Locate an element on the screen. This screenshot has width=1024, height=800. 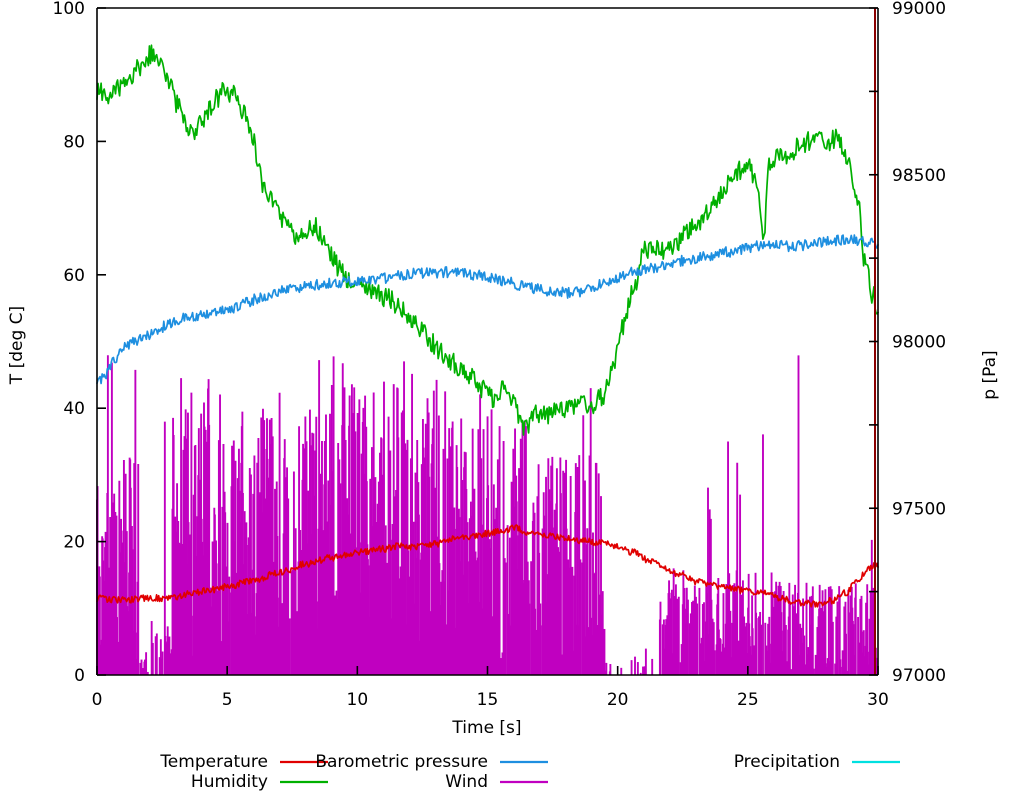
series-pressure is located at coordinates (487, 309).